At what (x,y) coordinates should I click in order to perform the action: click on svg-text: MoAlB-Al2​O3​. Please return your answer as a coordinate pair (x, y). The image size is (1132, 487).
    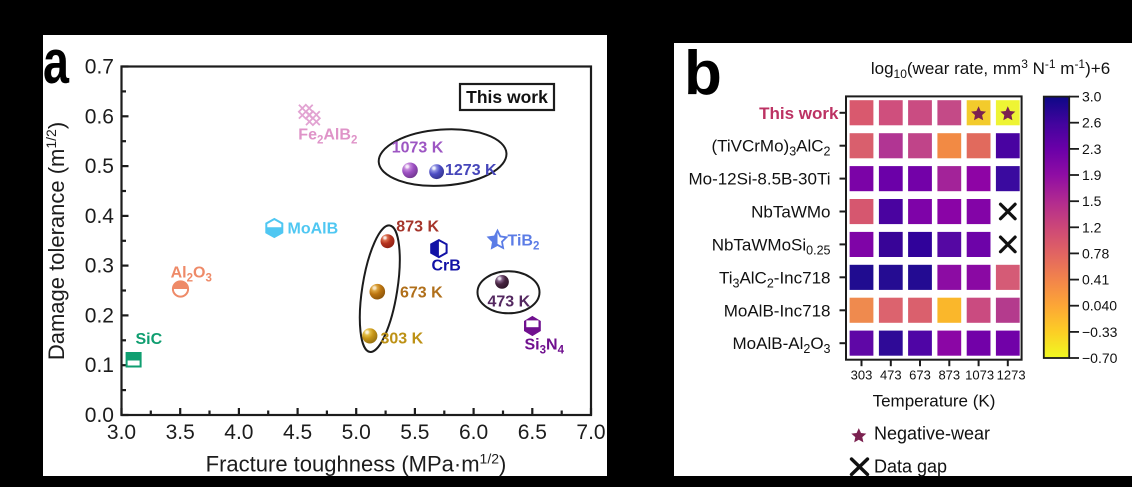
    Looking at the image, I should click on (782, 345).